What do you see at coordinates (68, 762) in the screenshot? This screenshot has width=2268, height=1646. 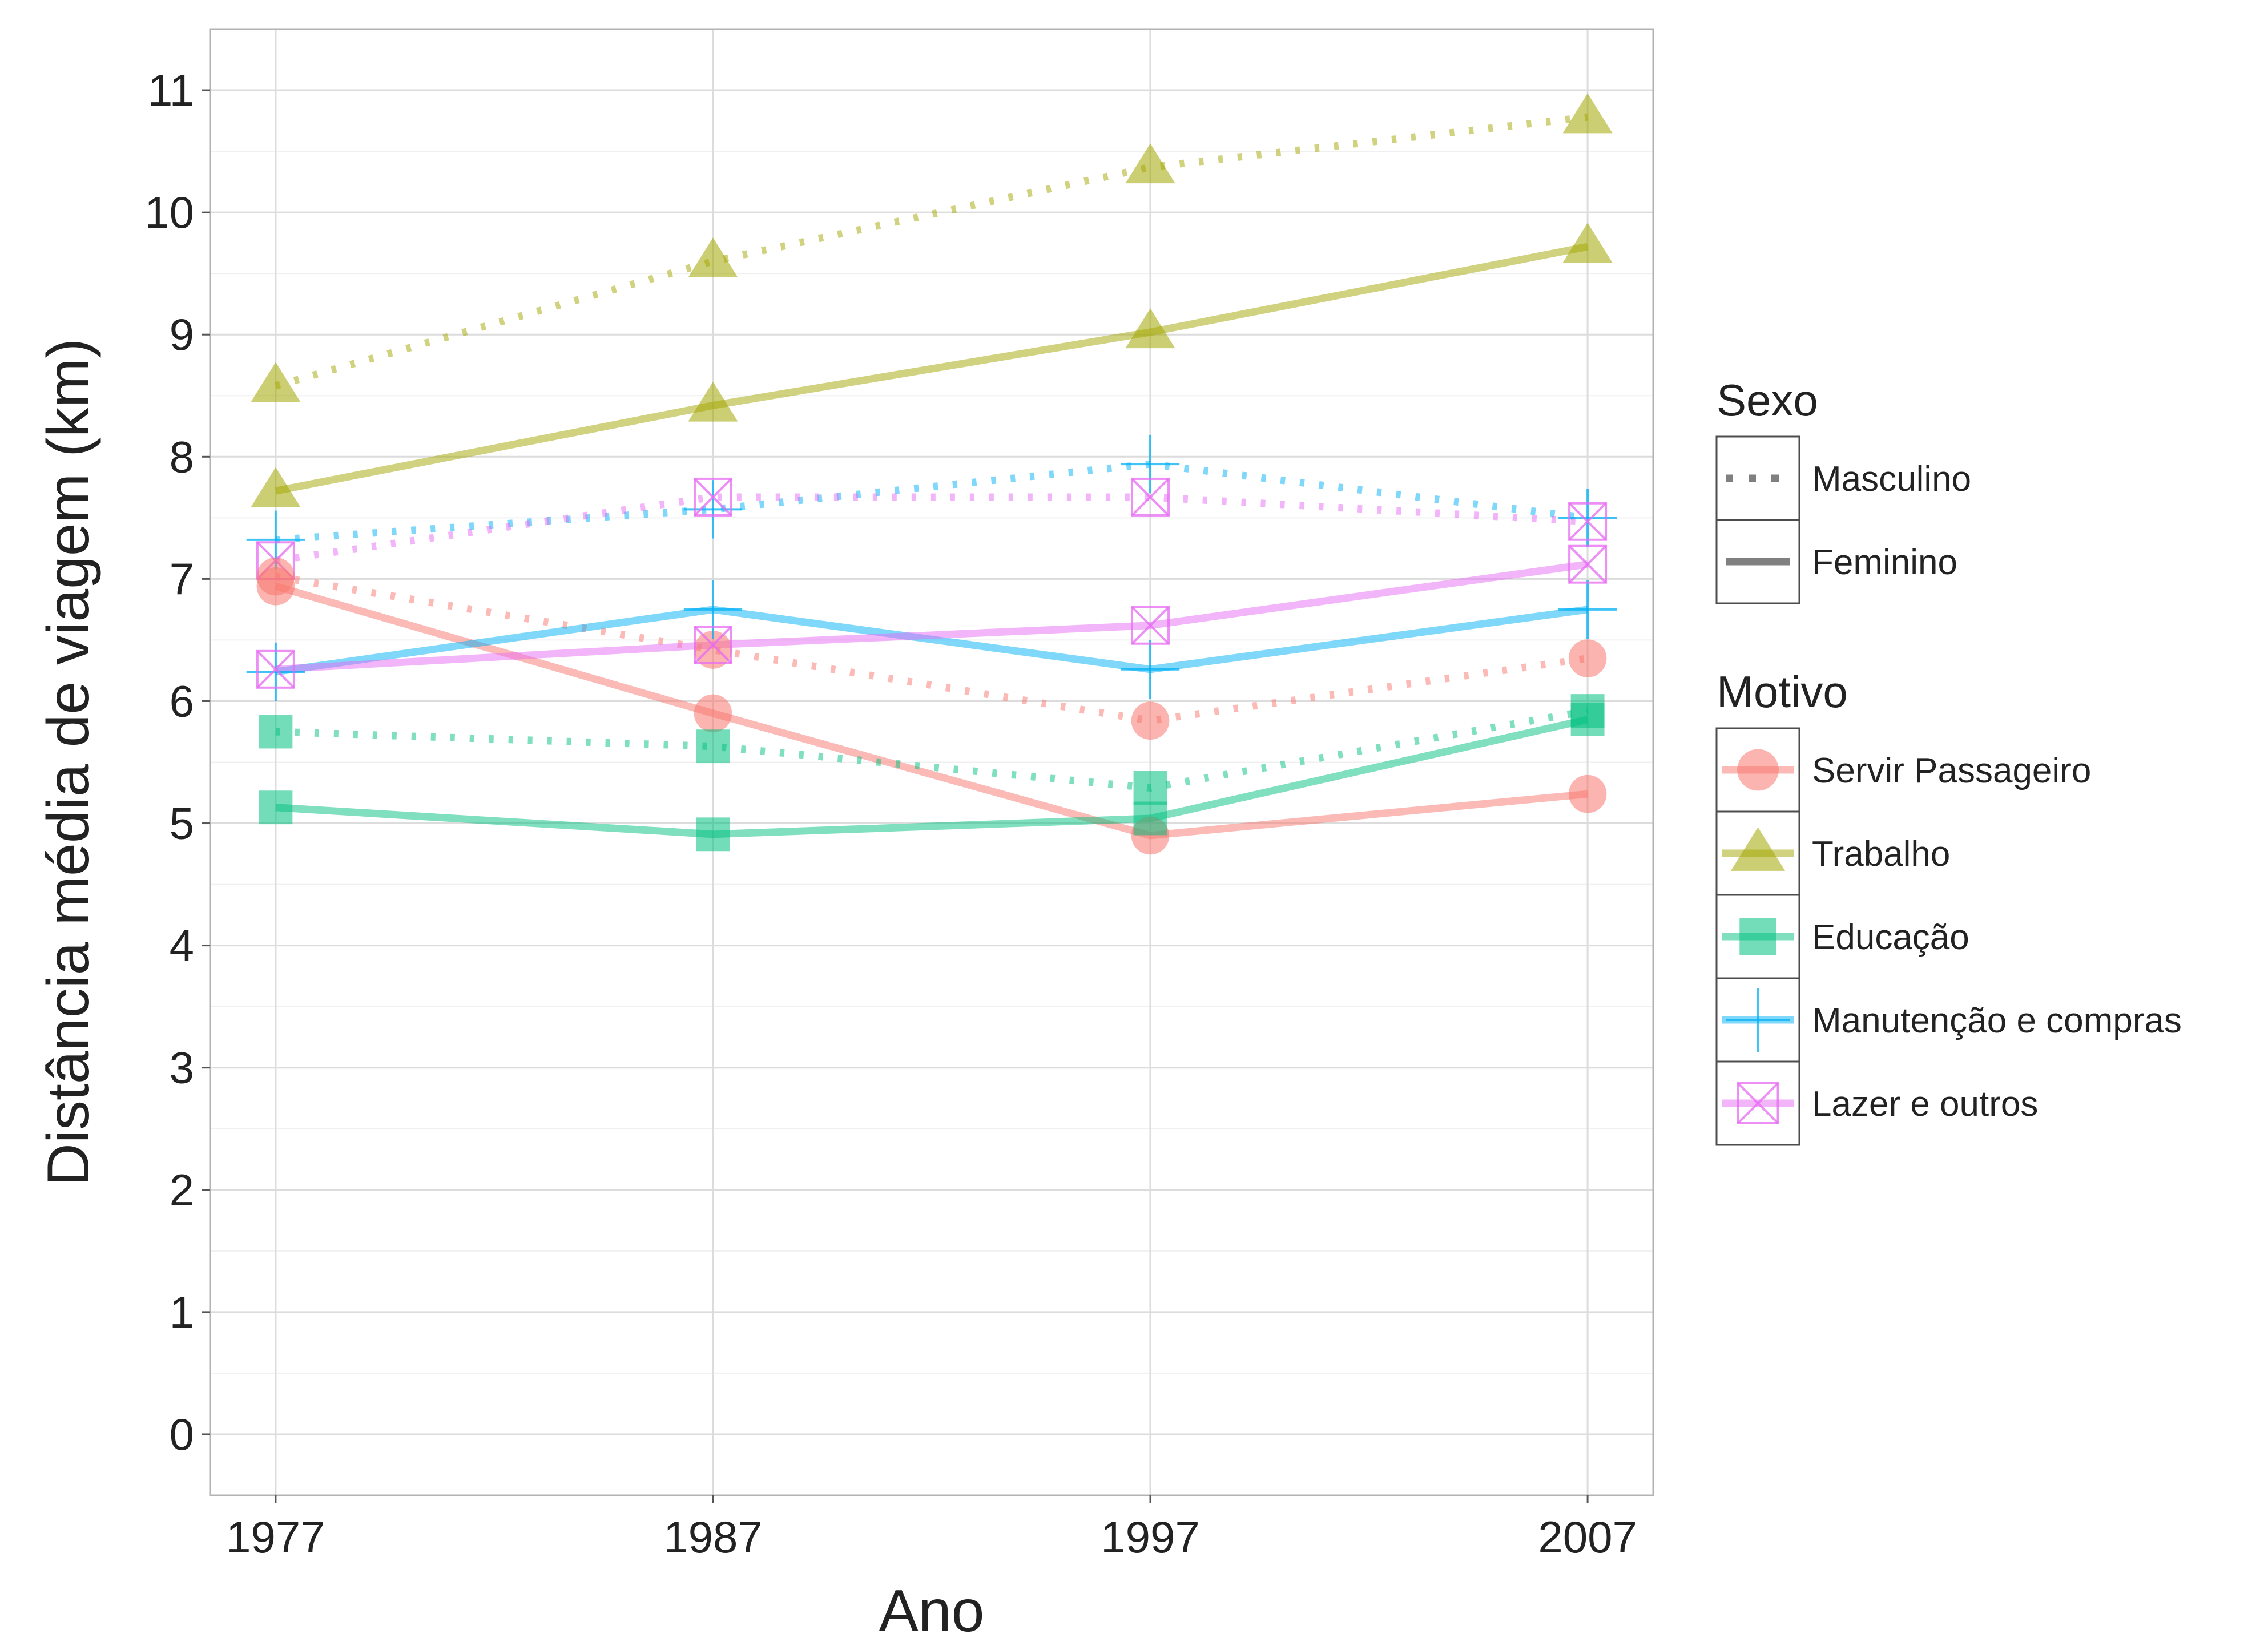 I see `y-axis-title: Distância média de viagem (km)` at bounding box center [68, 762].